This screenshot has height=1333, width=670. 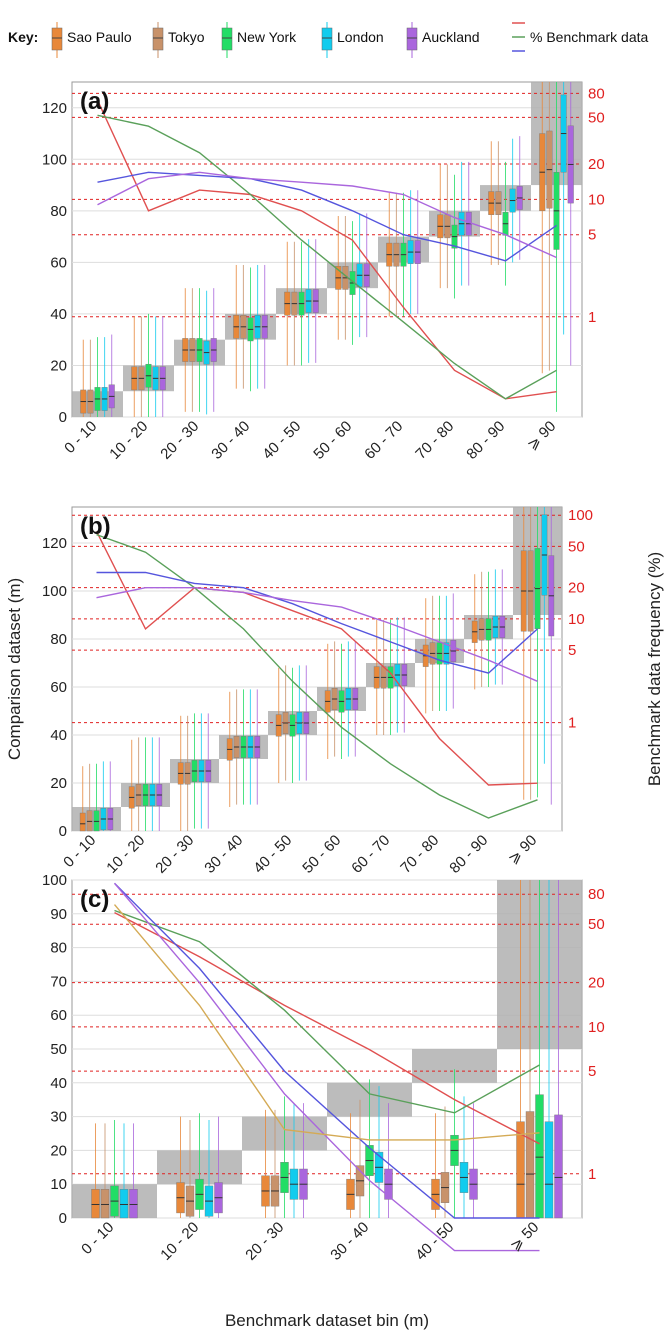 I want to click on panel-label: (b), so click(x=95, y=526).